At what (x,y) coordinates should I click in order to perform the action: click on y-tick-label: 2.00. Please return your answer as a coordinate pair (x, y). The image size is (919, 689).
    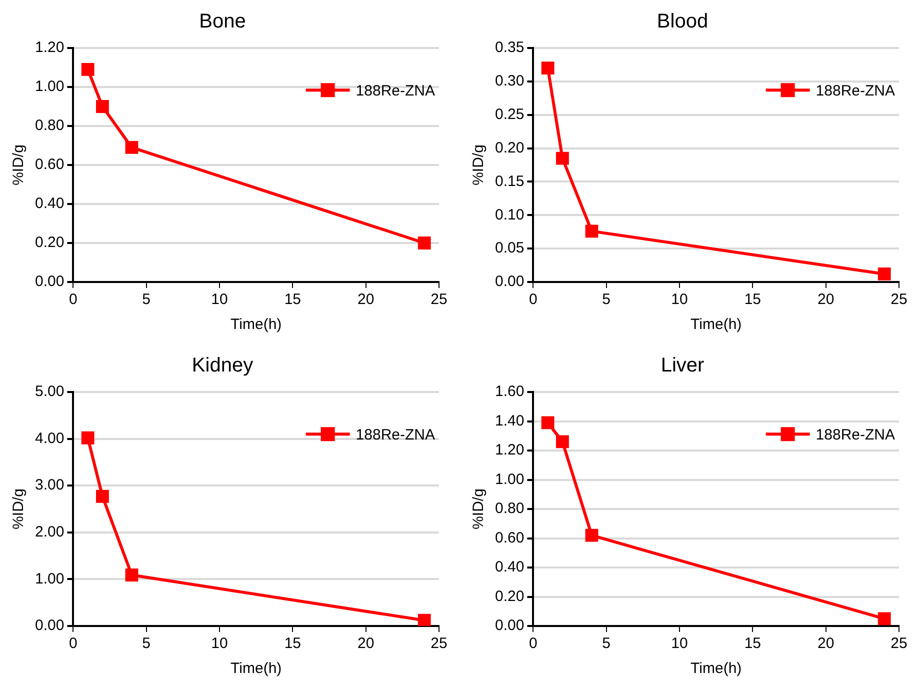
    Looking at the image, I should click on (49, 532).